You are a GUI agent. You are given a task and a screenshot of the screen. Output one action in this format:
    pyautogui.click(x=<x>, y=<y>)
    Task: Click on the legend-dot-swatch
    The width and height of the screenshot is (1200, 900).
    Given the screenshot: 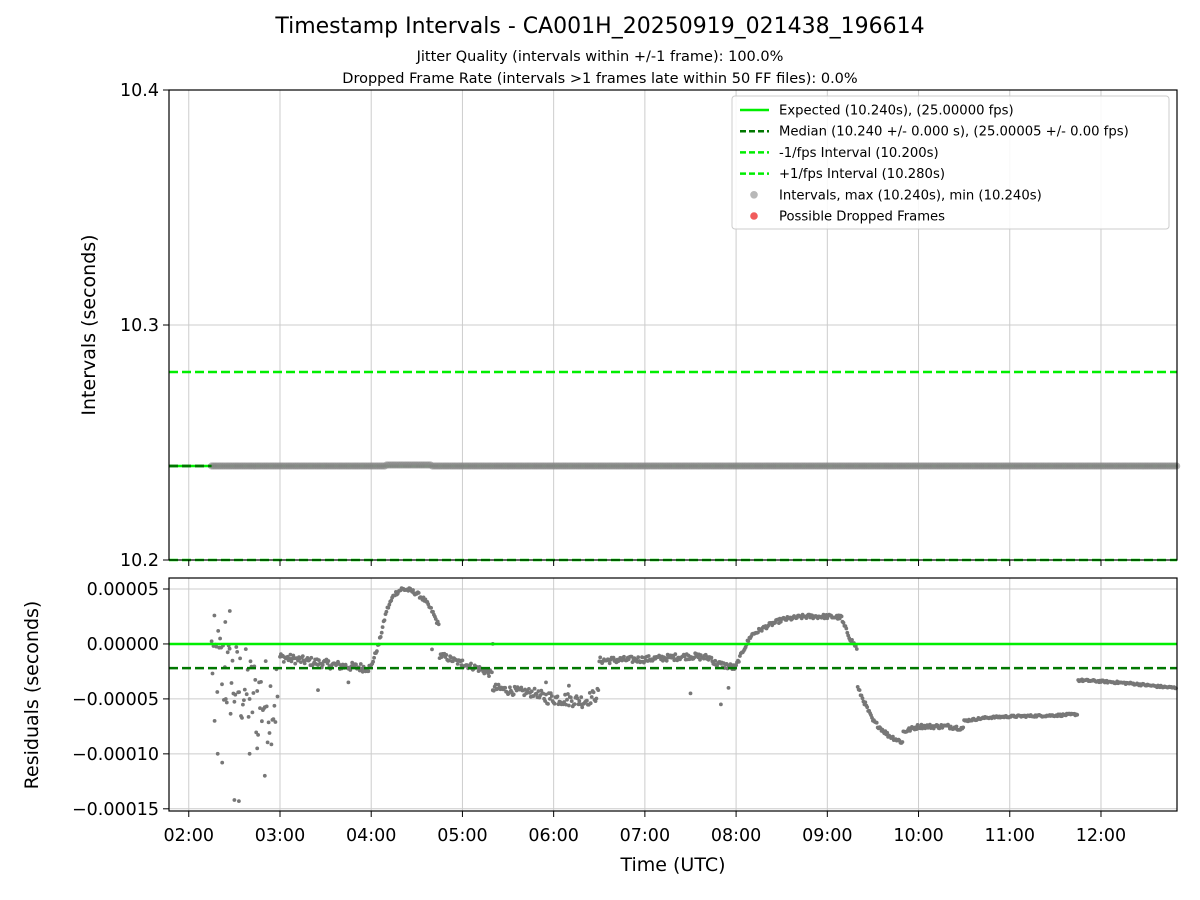 What is the action you would take?
    pyautogui.click(x=754, y=195)
    